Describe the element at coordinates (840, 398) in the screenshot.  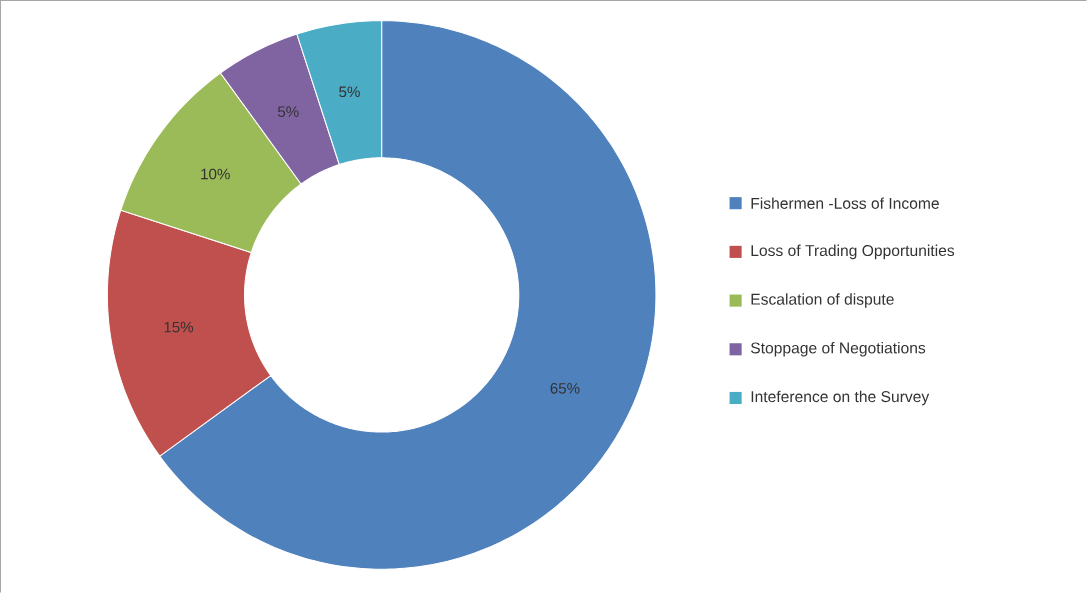
I see `legend-label: Inteference on the Survey` at that location.